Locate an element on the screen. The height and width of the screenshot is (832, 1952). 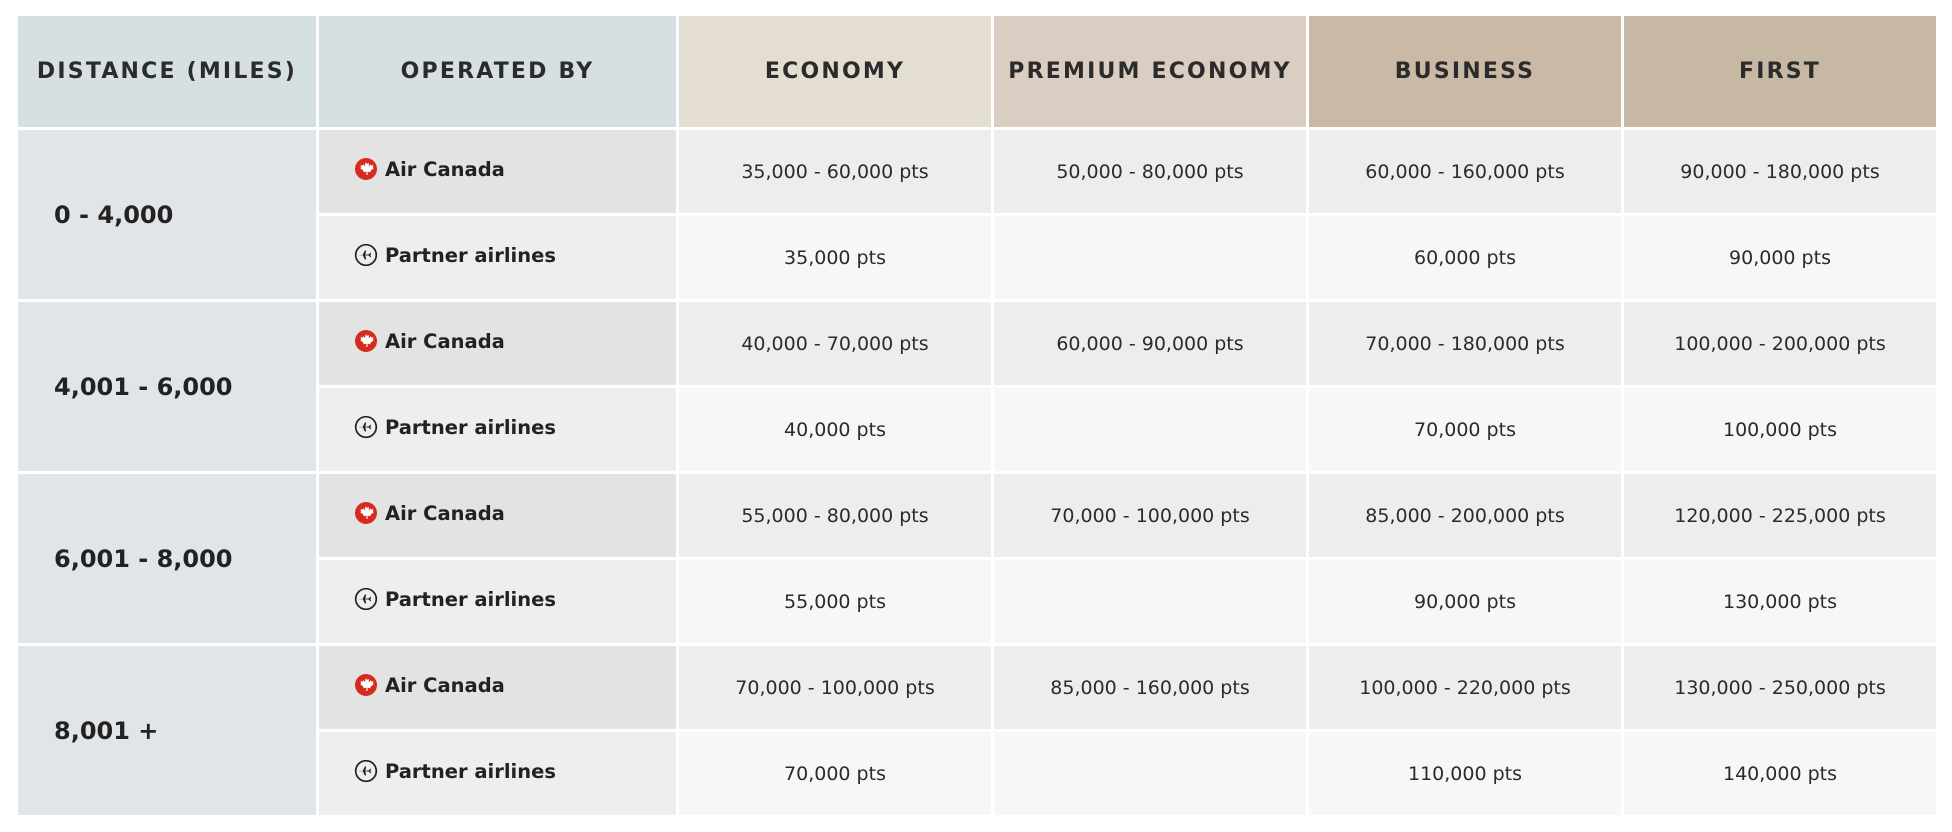
business-points-cell: 85,000 - 200,000 pts is located at coordinates (1465, 515).